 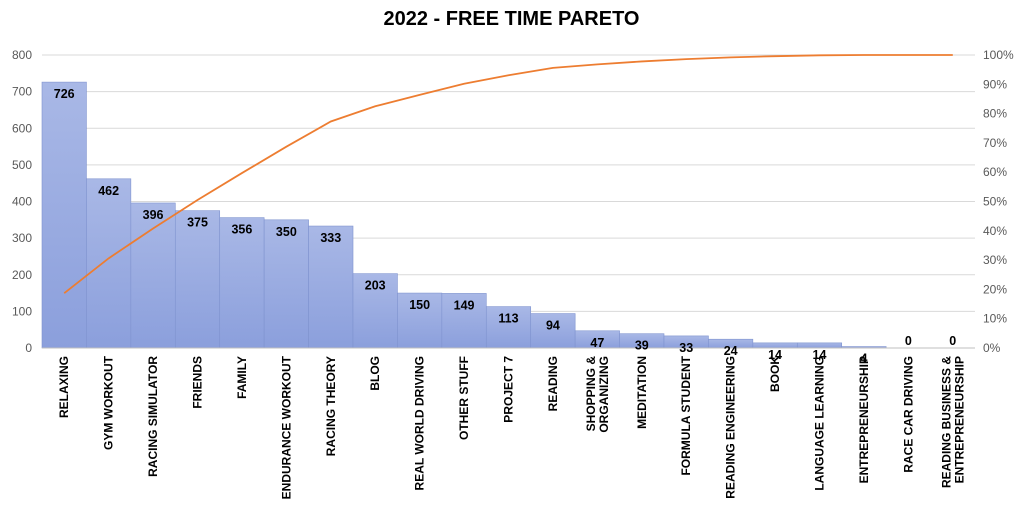 I want to click on x-category-label-line: OTHER STUFF, so click(x=464, y=398).